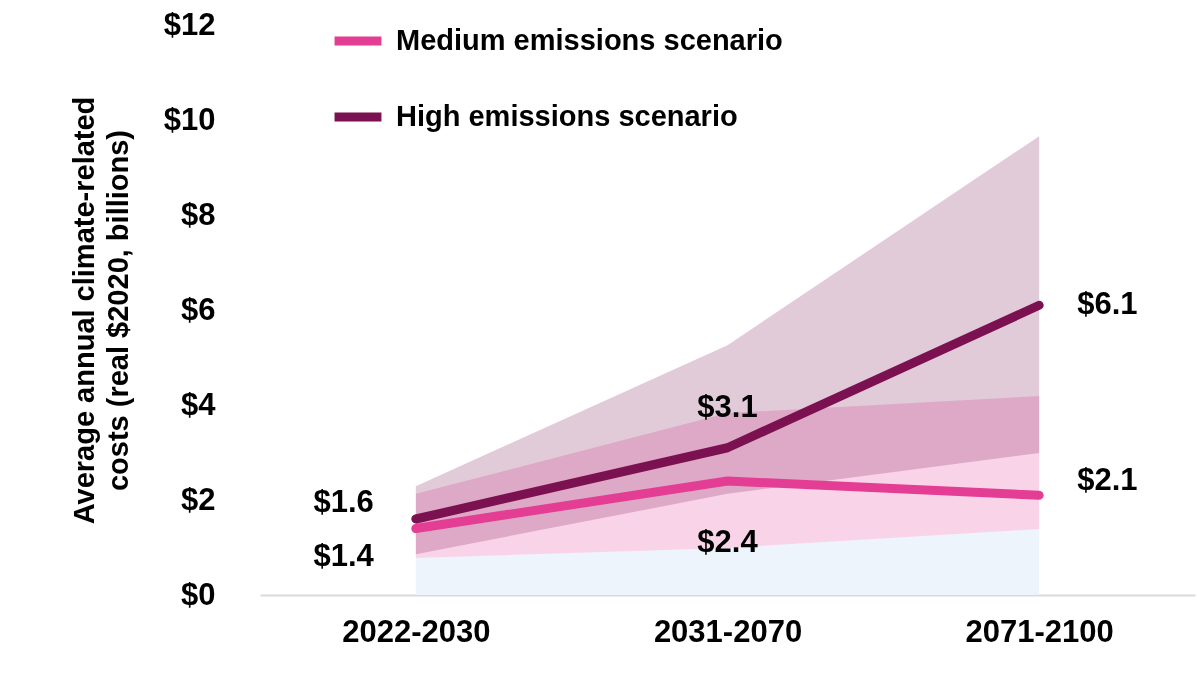 Image resolution: width=1197 pixels, height=683 pixels. Describe the element at coordinates (198, 214) in the screenshot. I see `y-tick-label: $8` at that location.